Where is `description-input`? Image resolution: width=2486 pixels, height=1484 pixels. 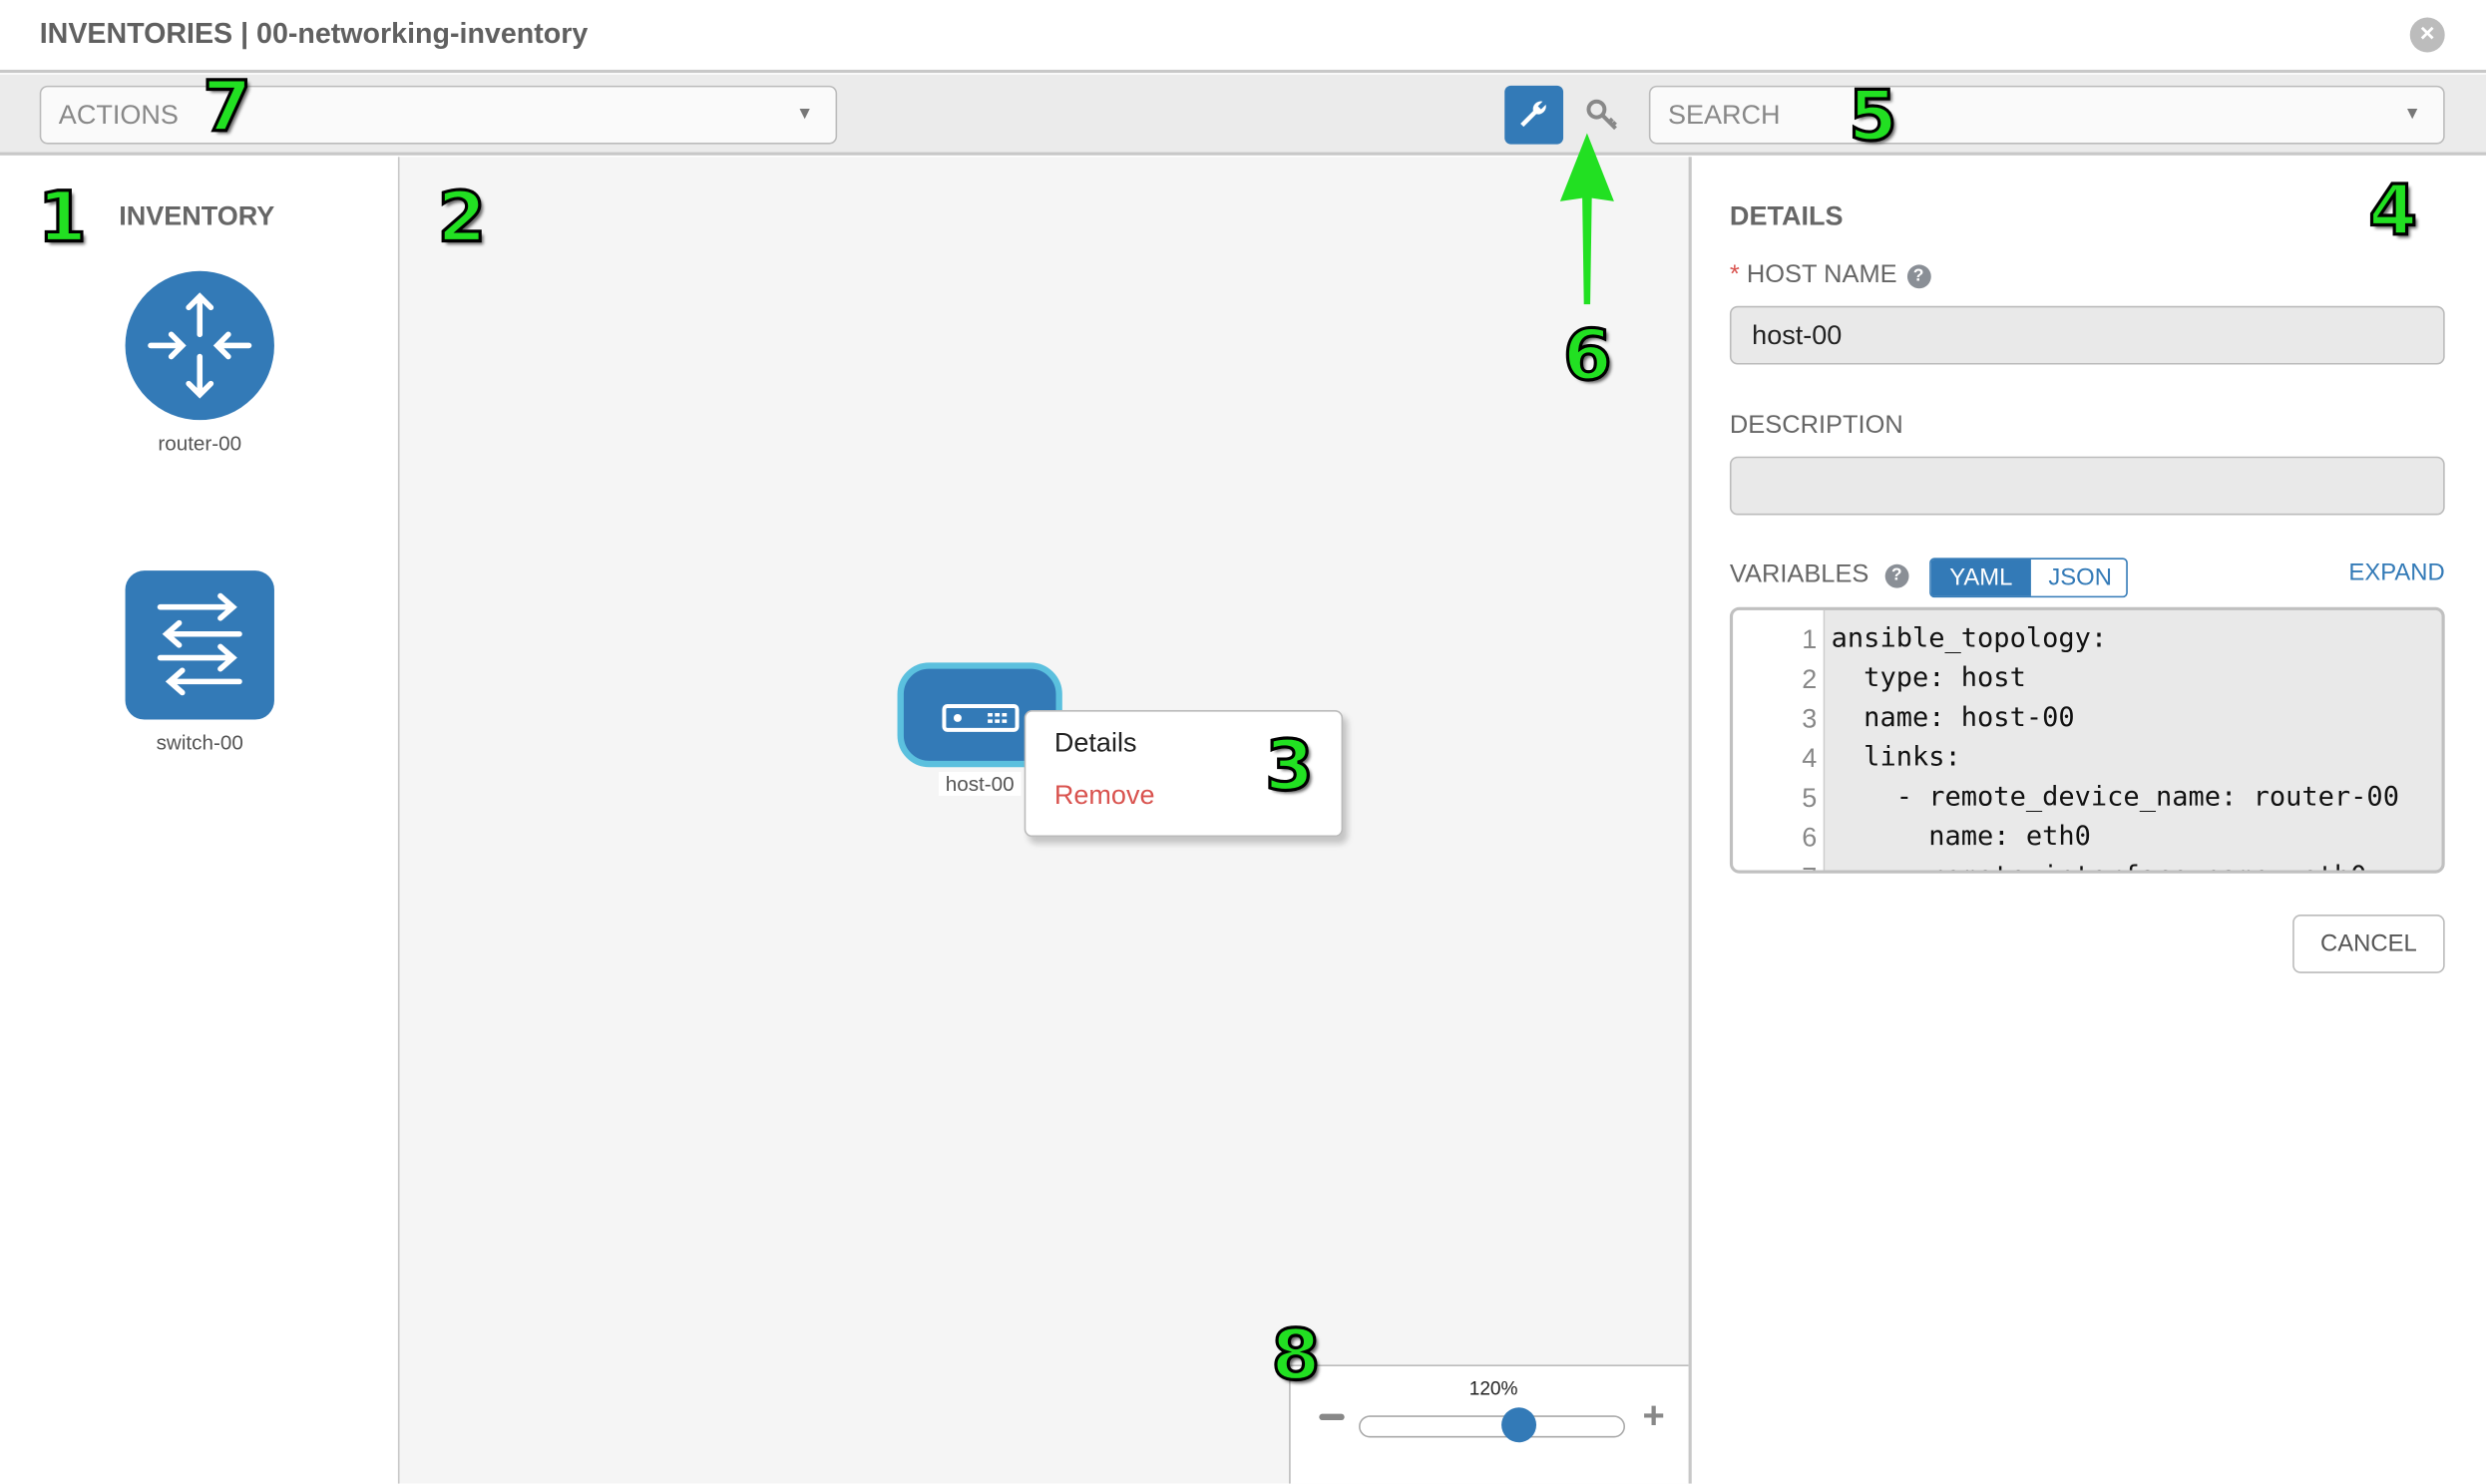
description-input is located at coordinates (2087, 486).